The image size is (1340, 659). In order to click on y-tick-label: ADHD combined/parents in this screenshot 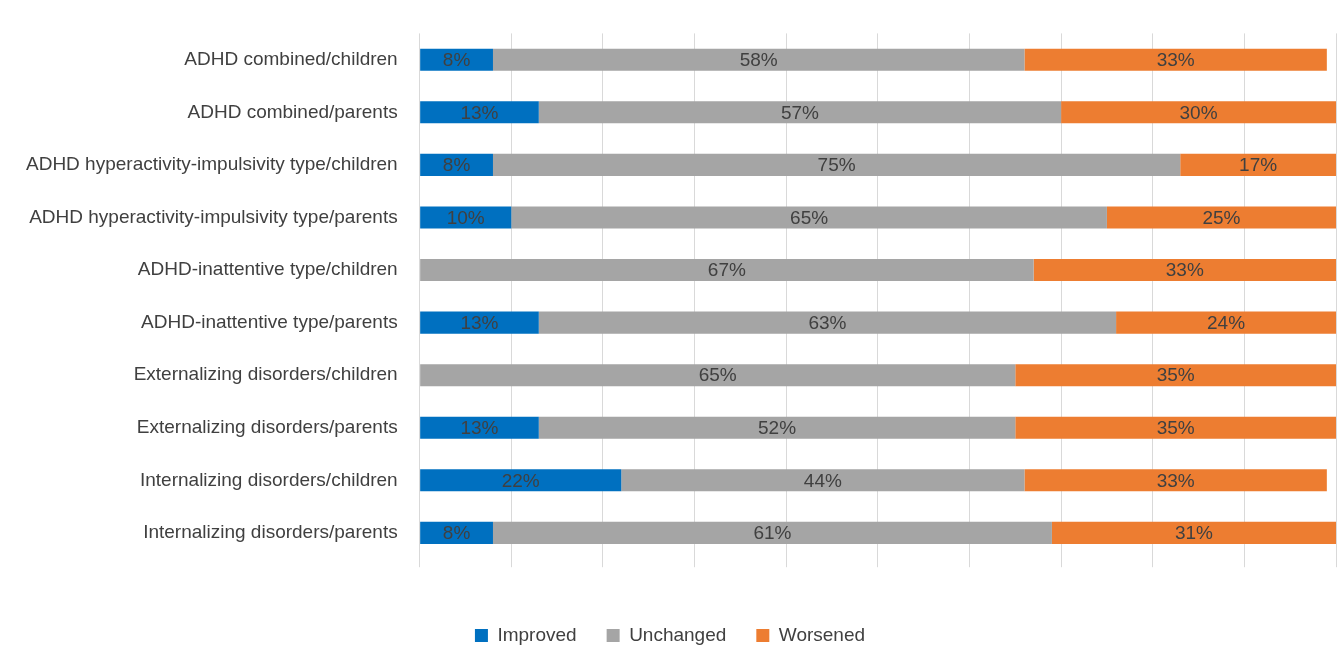, I will do `click(292, 111)`.